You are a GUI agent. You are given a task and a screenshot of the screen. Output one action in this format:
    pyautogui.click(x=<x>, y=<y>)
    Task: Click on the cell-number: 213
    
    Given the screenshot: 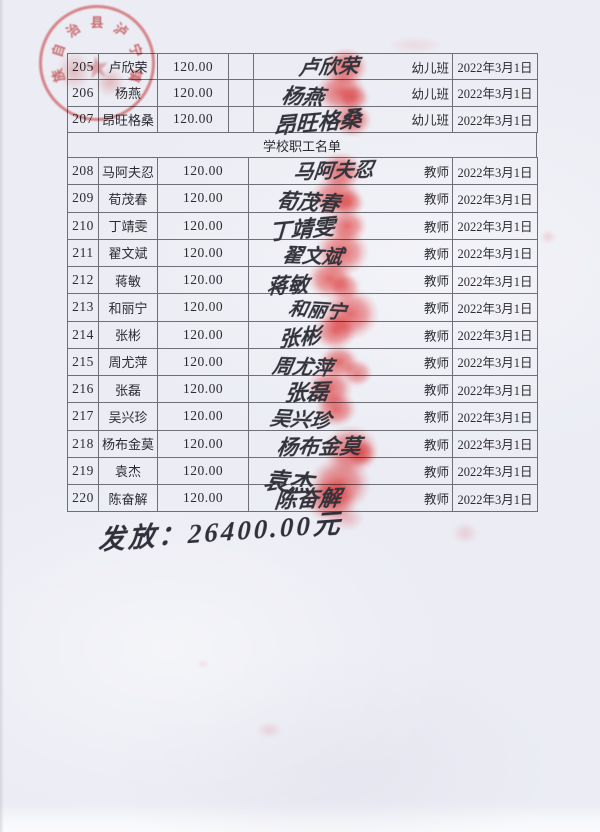 What is the action you would take?
    pyautogui.click(x=83, y=307)
    